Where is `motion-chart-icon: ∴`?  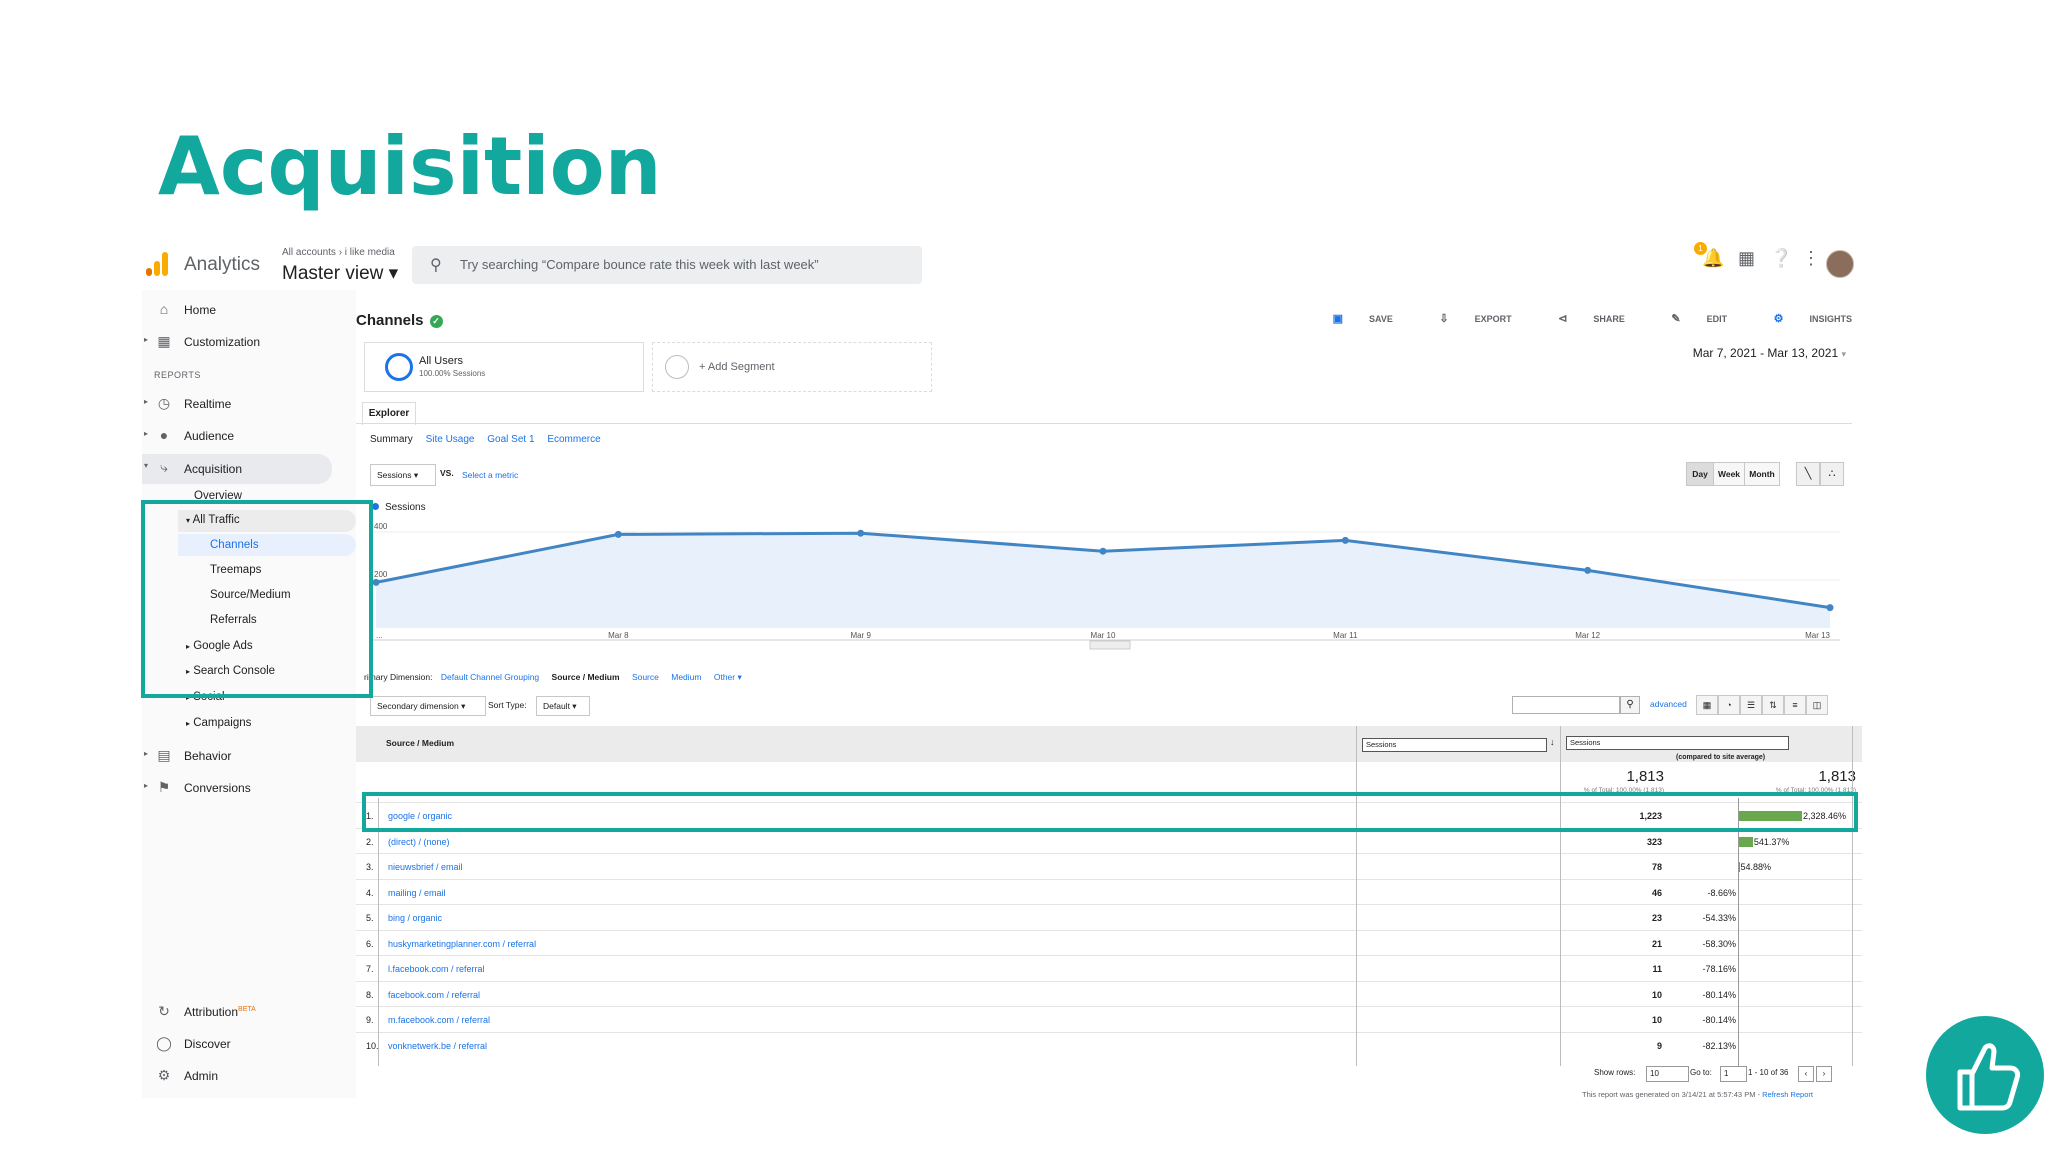
motion-chart-icon: ∴ is located at coordinates (1832, 474).